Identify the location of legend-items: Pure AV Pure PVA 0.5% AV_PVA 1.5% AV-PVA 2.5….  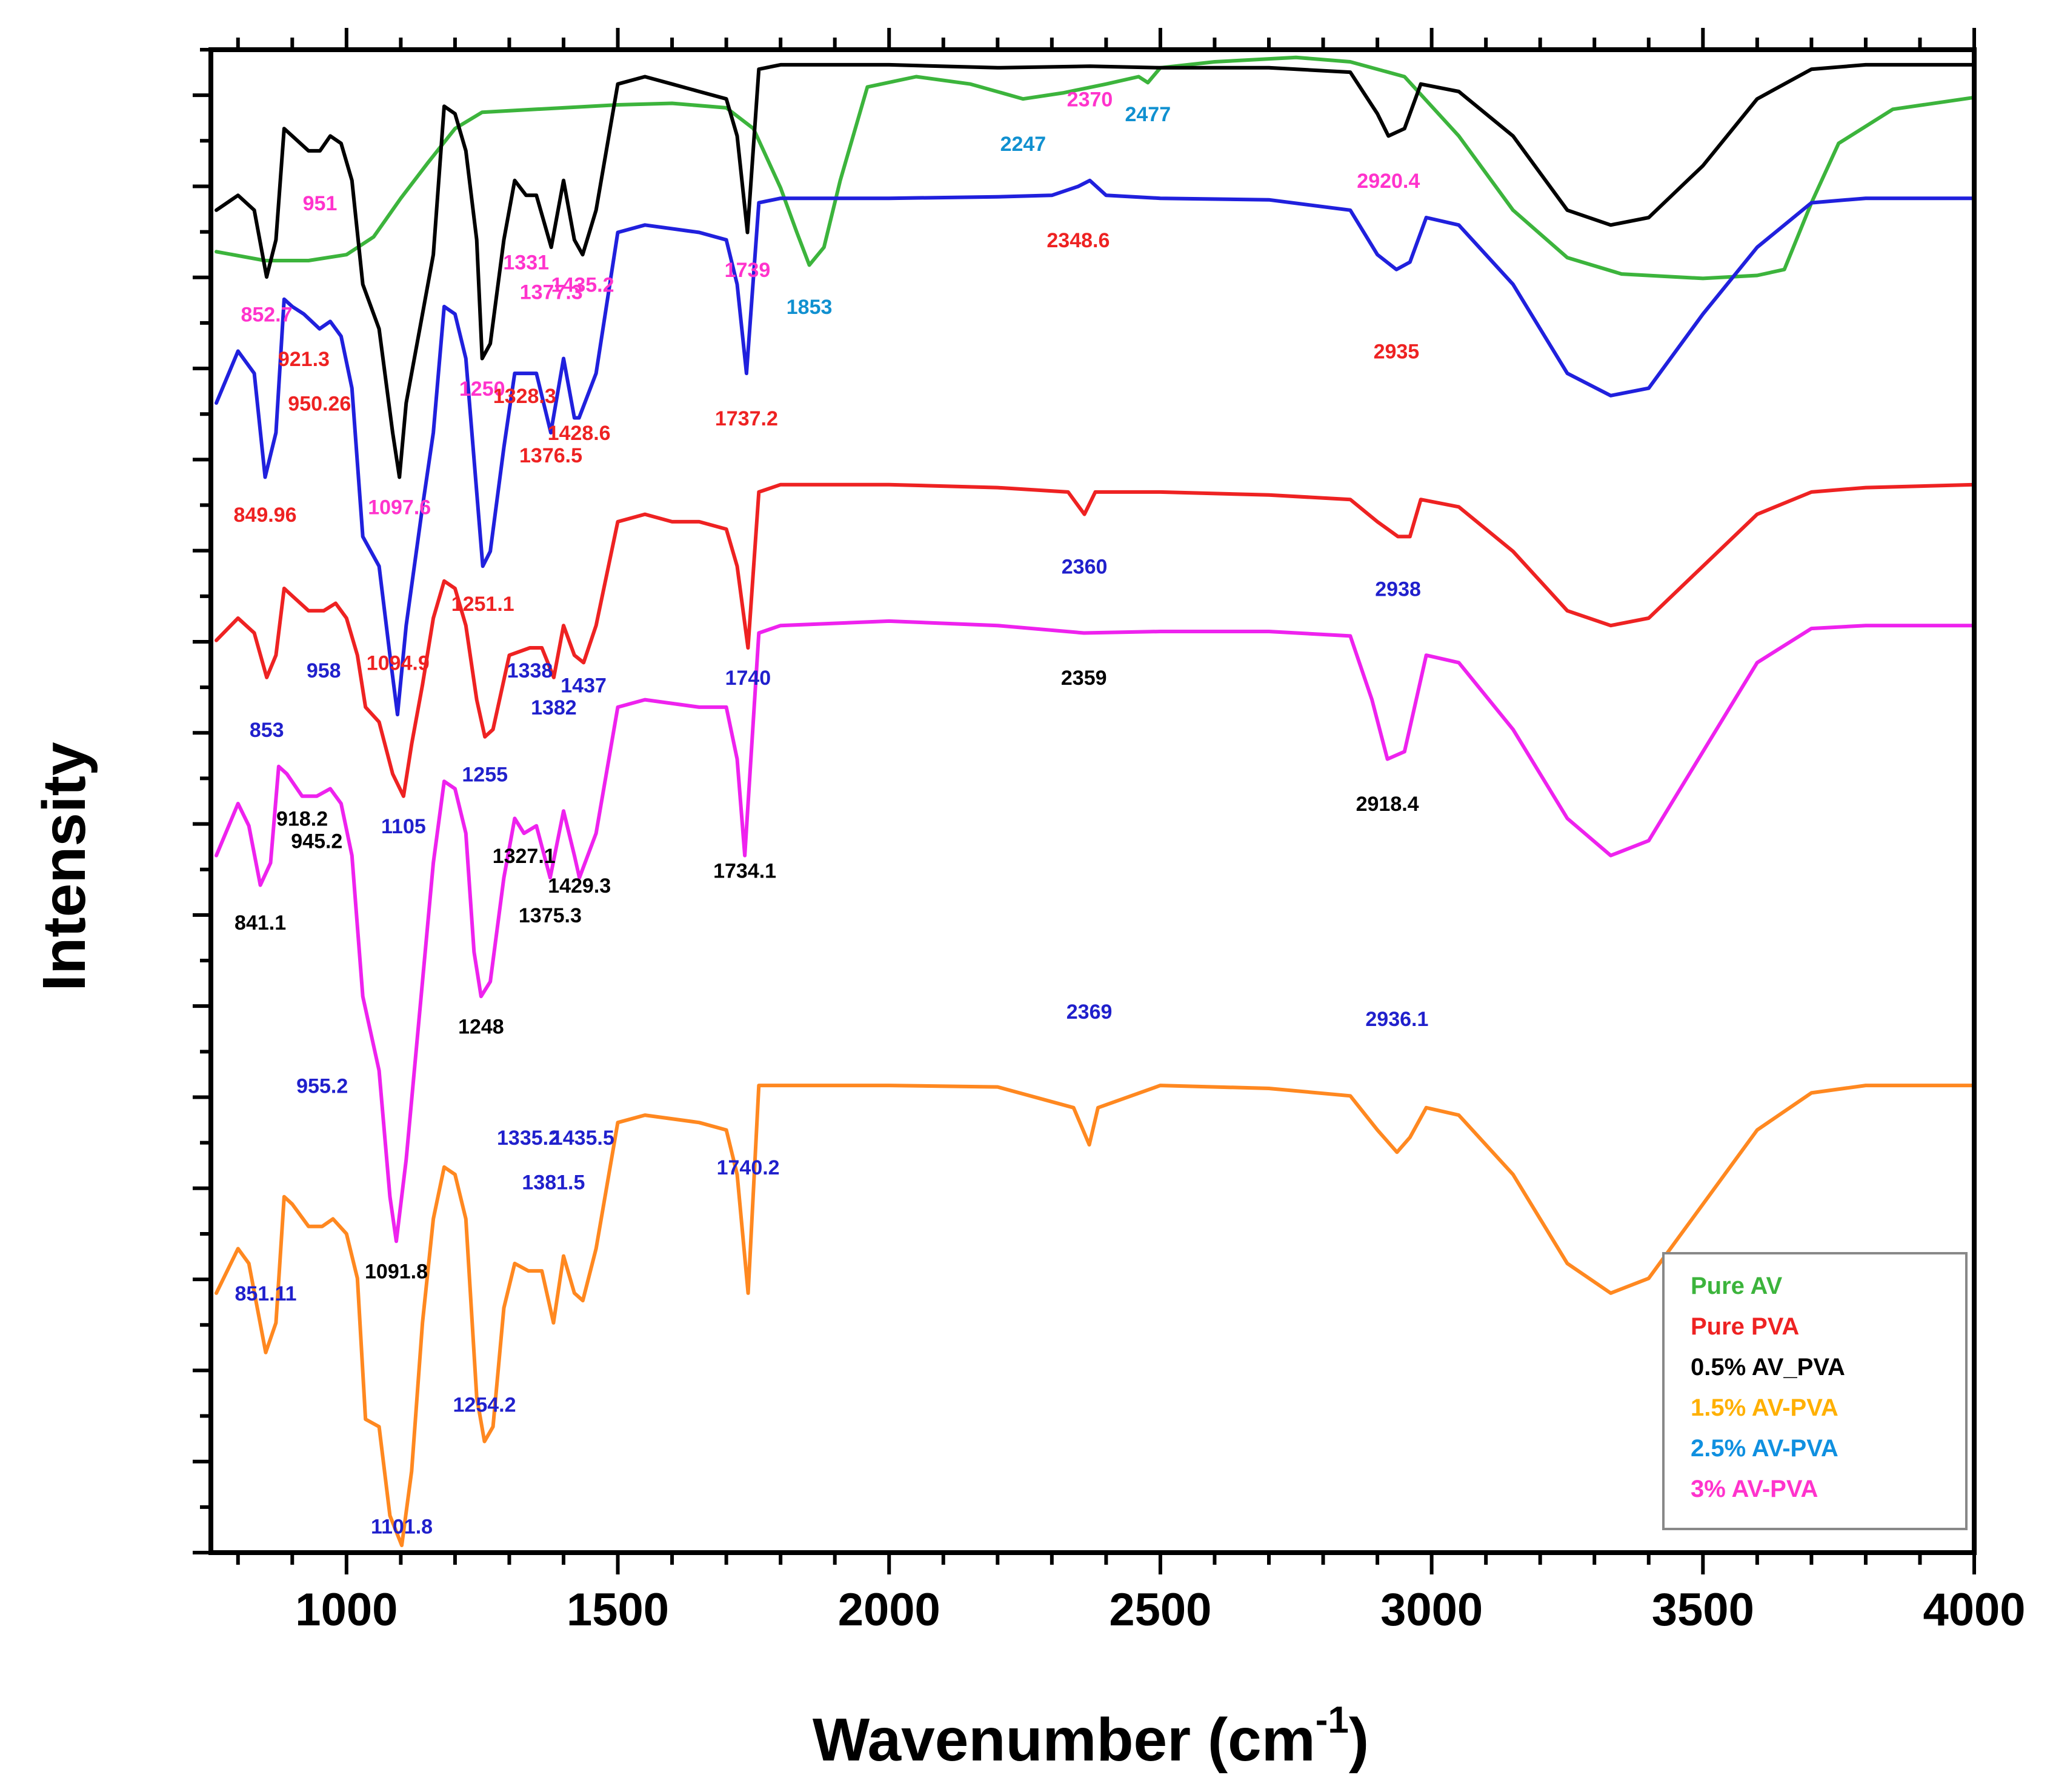
(1768, 1387).